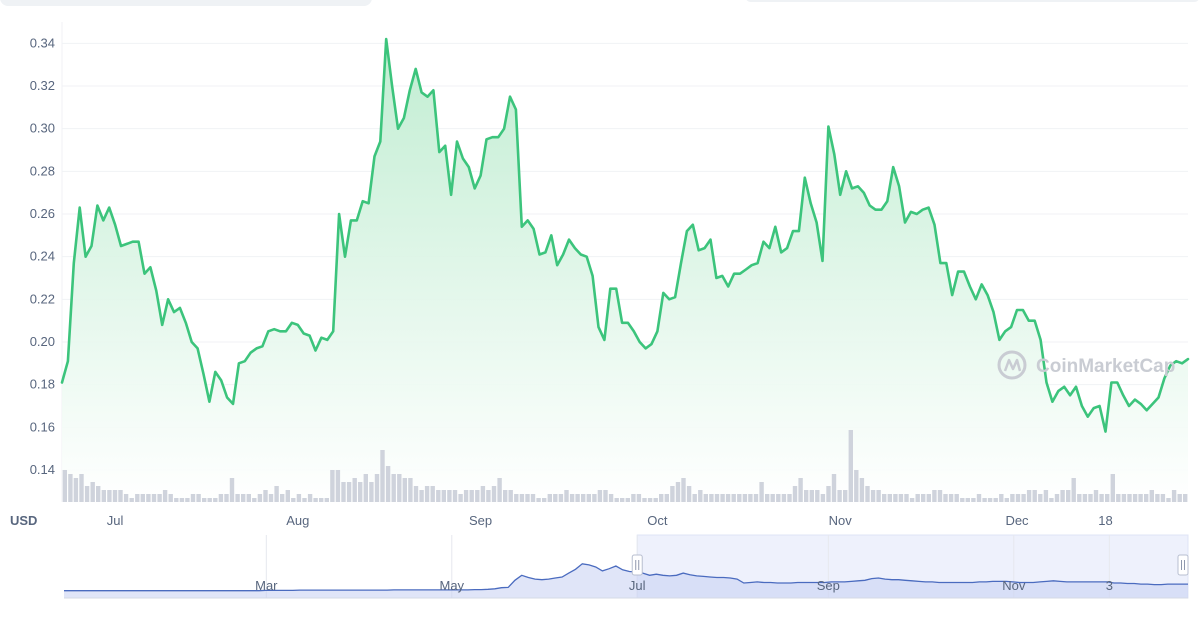 Image resolution: width=1200 pixels, height=617 pixels. I want to click on y-tick-label: 0.24, so click(42, 256).